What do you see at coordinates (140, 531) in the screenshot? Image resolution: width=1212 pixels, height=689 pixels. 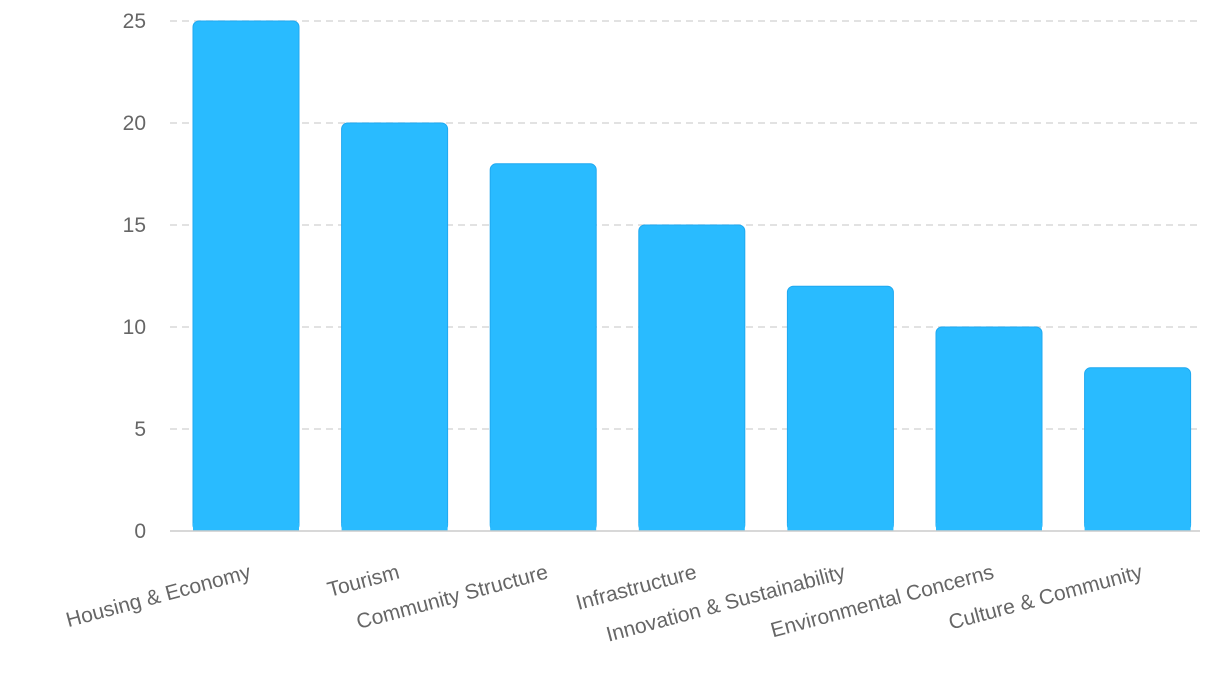 I see `y-tick-label: 0` at bounding box center [140, 531].